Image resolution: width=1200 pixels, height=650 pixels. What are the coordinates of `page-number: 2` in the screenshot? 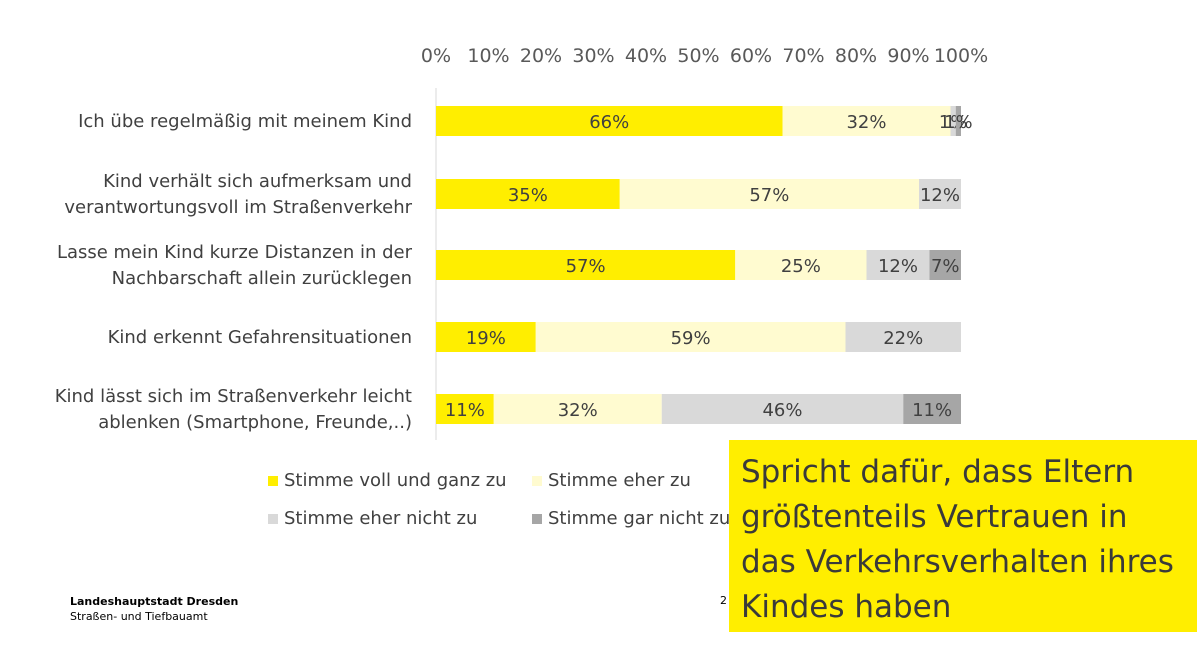 It's located at (723, 600).